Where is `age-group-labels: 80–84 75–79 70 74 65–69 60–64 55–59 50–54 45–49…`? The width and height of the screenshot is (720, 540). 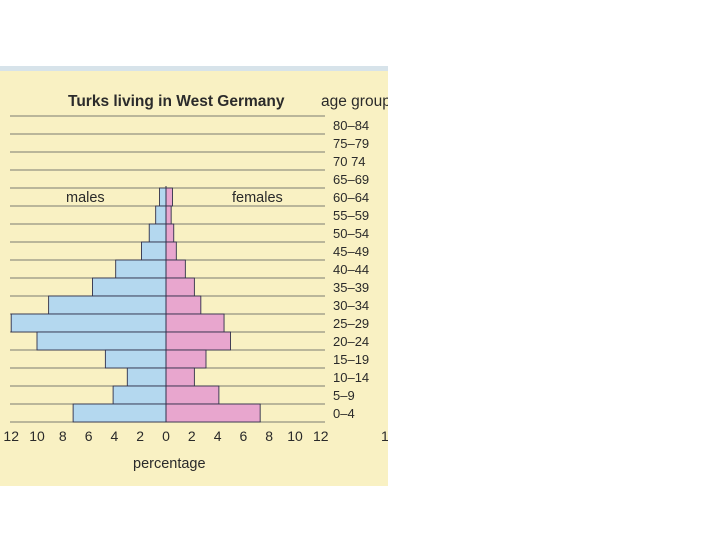
age-group-labels: 80–84 75–79 70 74 65–69 60–64 55–59 50–54 45–49… is located at coordinates (351, 269).